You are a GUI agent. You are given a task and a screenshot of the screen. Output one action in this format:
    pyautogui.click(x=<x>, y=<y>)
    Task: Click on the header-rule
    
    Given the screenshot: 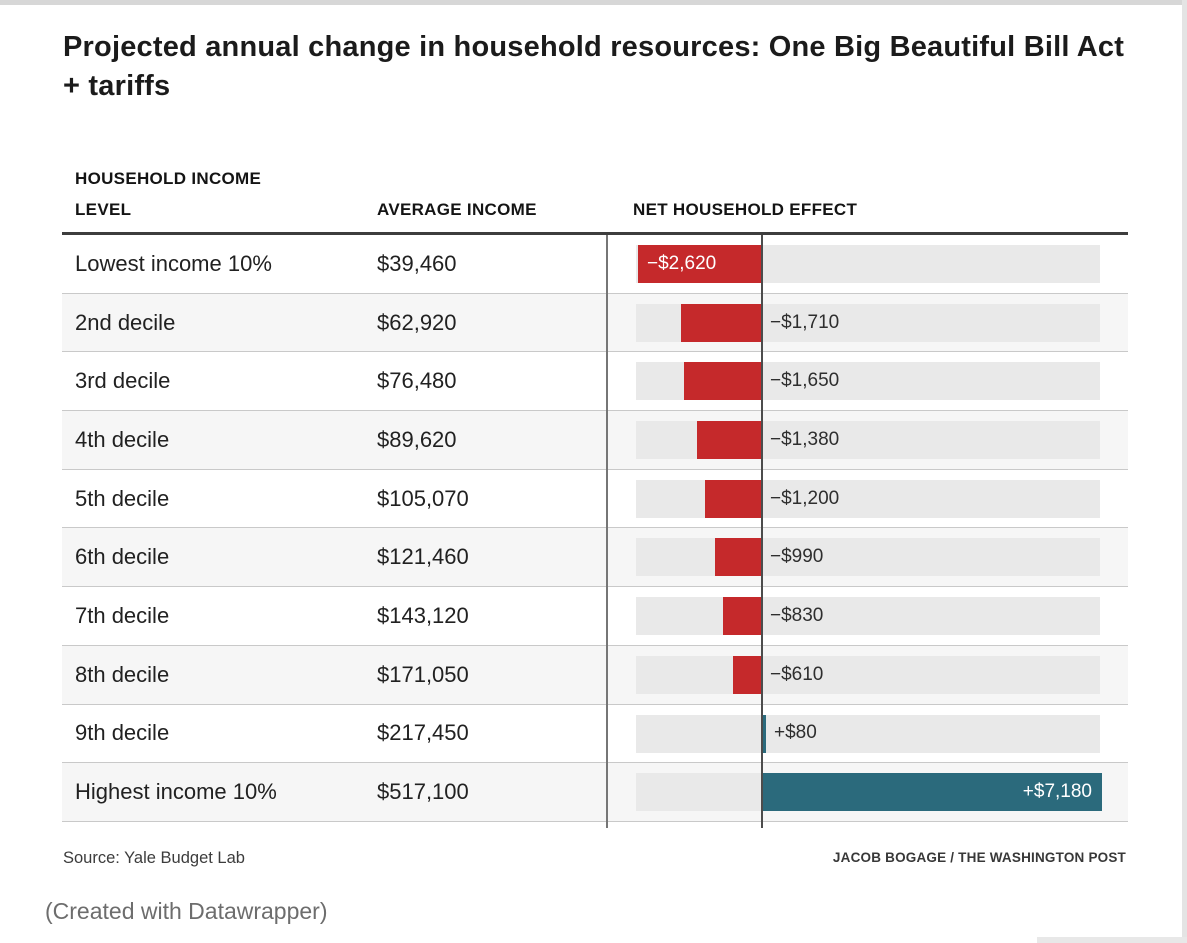 What is the action you would take?
    pyautogui.click(x=595, y=233)
    